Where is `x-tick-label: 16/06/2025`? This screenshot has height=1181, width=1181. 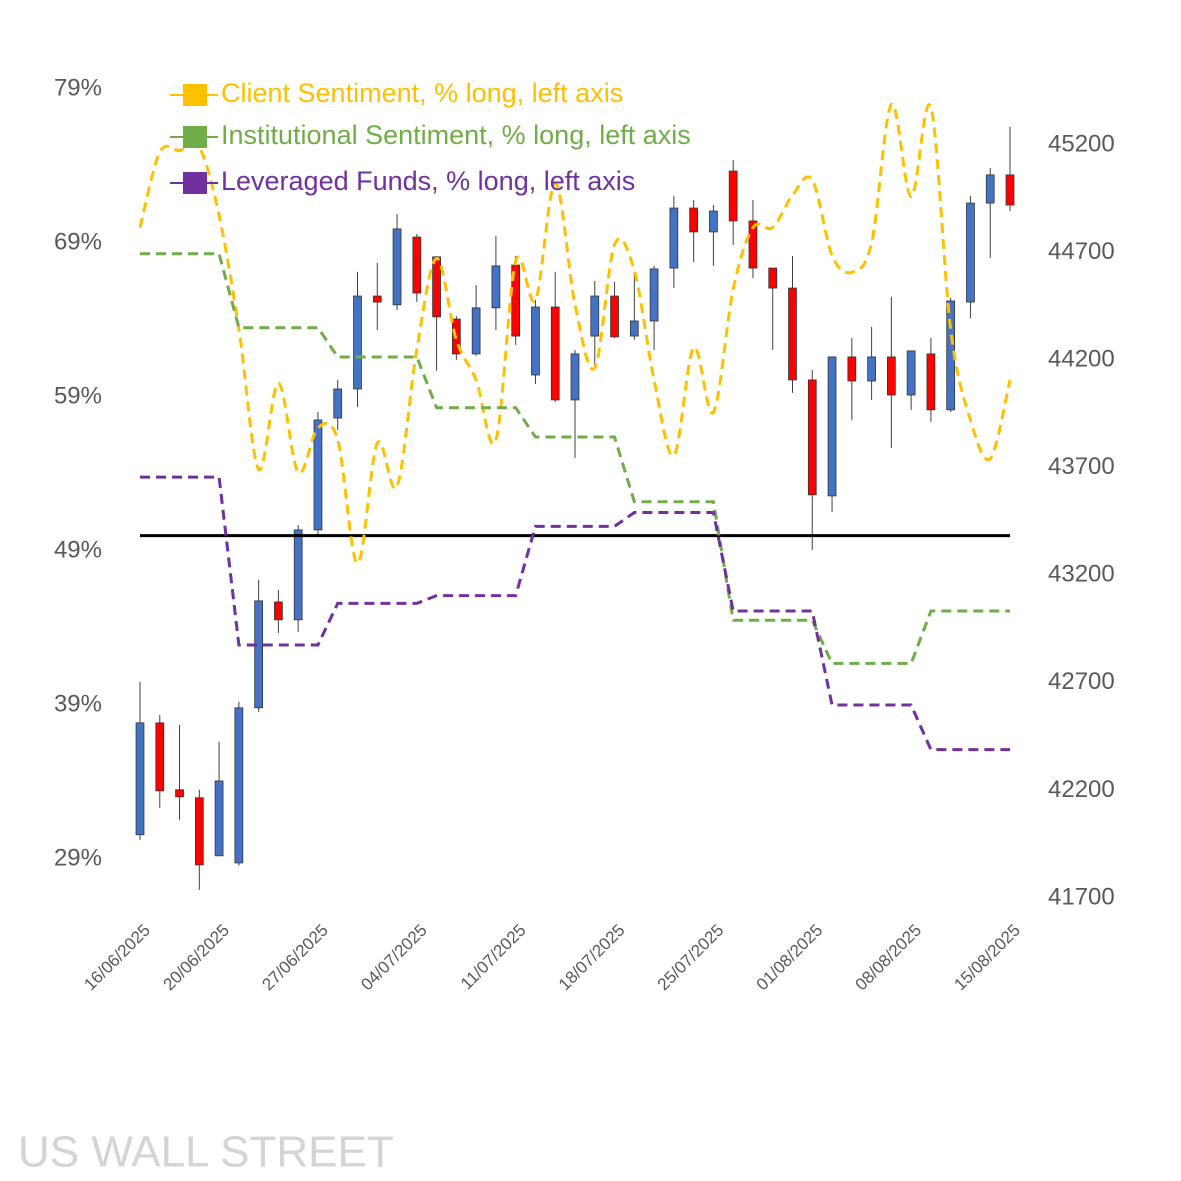
x-tick-label: 16/06/2025 is located at coordinates (117, 958).